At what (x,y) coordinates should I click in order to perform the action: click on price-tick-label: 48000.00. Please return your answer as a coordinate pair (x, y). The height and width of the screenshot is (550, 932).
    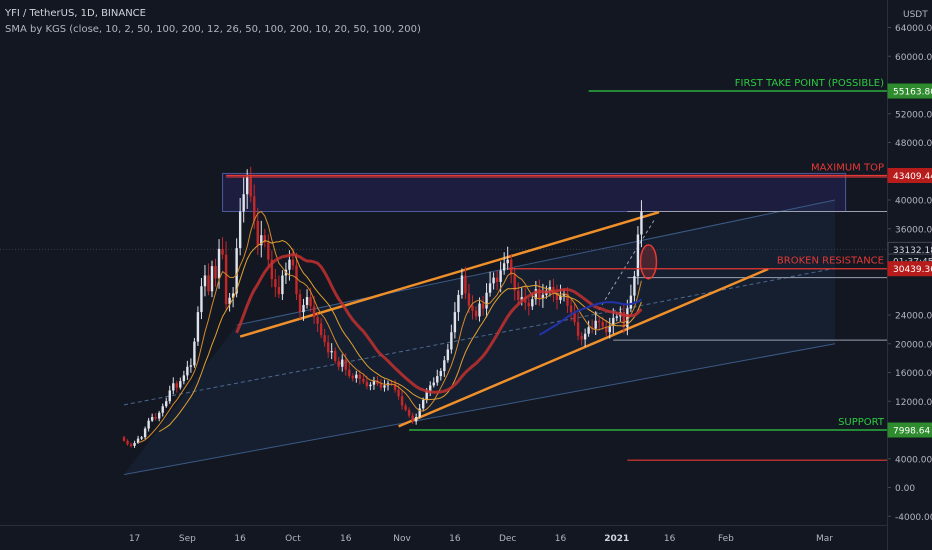
    Looking at the image, I should click on (913, 144).